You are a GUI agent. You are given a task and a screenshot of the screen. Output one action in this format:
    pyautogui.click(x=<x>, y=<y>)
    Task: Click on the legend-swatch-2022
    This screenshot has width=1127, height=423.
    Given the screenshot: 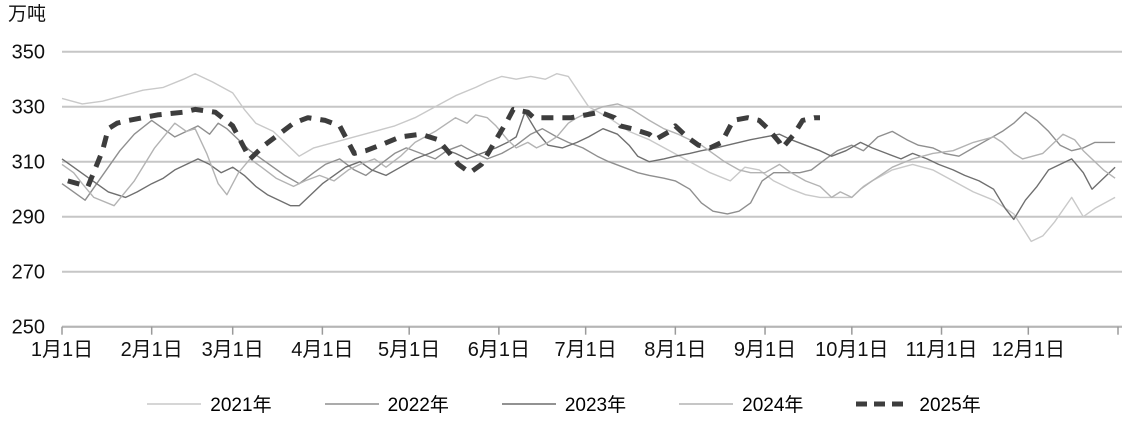 What is the action you would take?
    pyautogui.click(x=351, y=403)
    